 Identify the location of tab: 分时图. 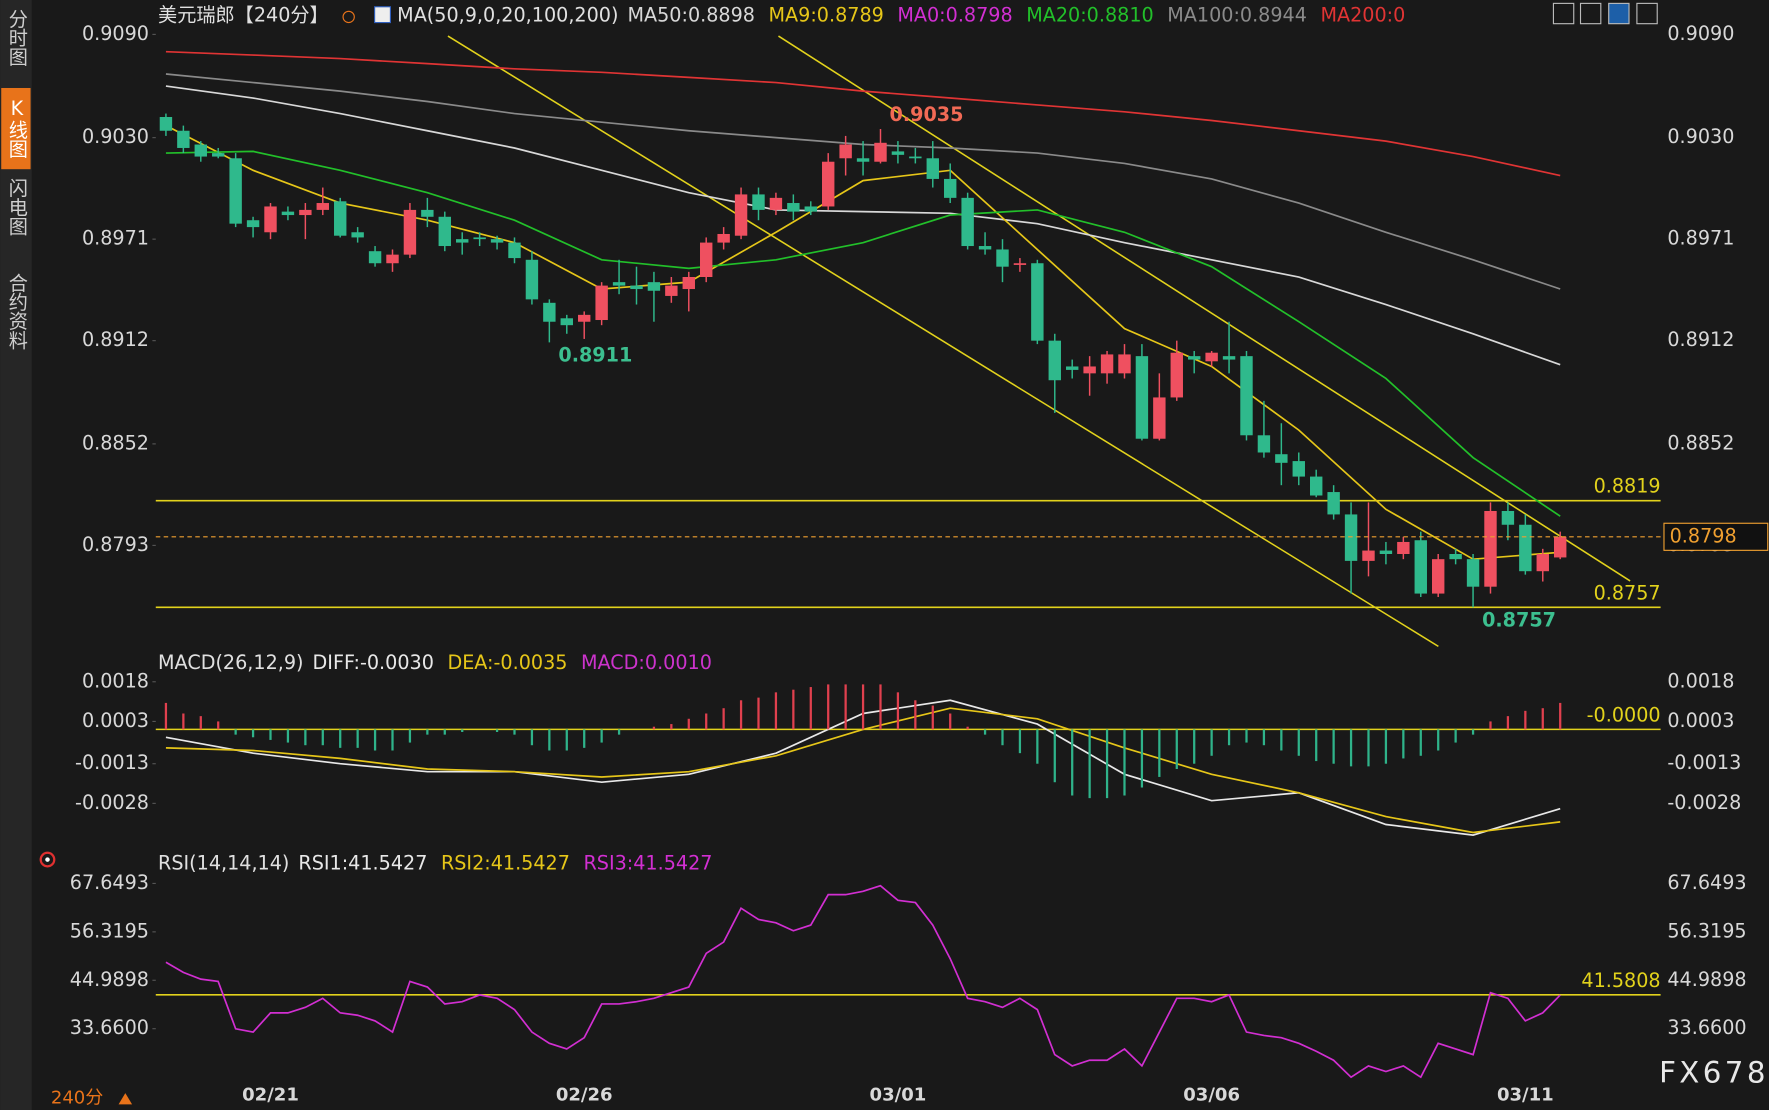
(16, 38).